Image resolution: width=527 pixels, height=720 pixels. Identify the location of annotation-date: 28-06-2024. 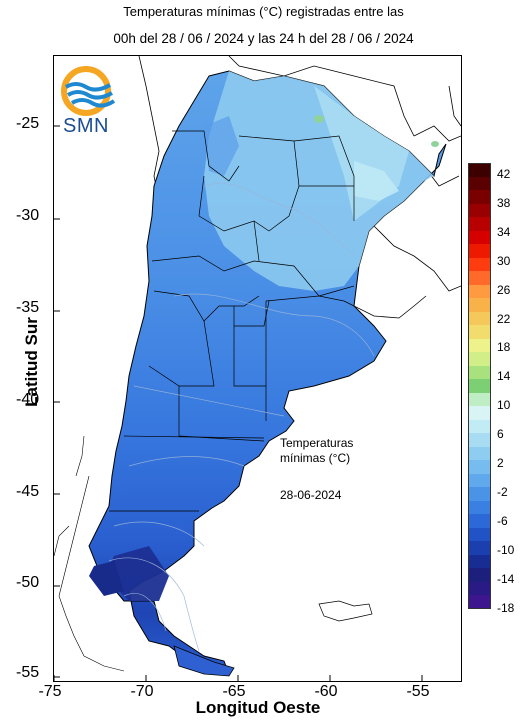
(311, 495).